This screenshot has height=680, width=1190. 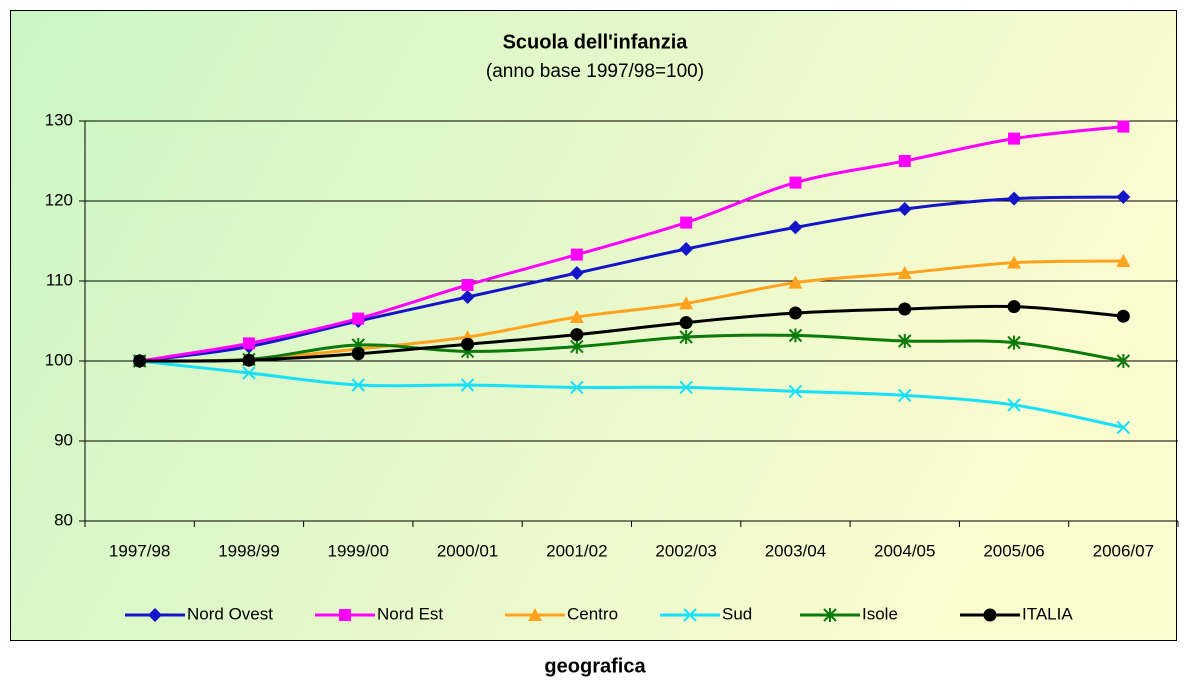 I want to click on chart-title: Scuola dell'infanzia, so click(x=596, y=42).